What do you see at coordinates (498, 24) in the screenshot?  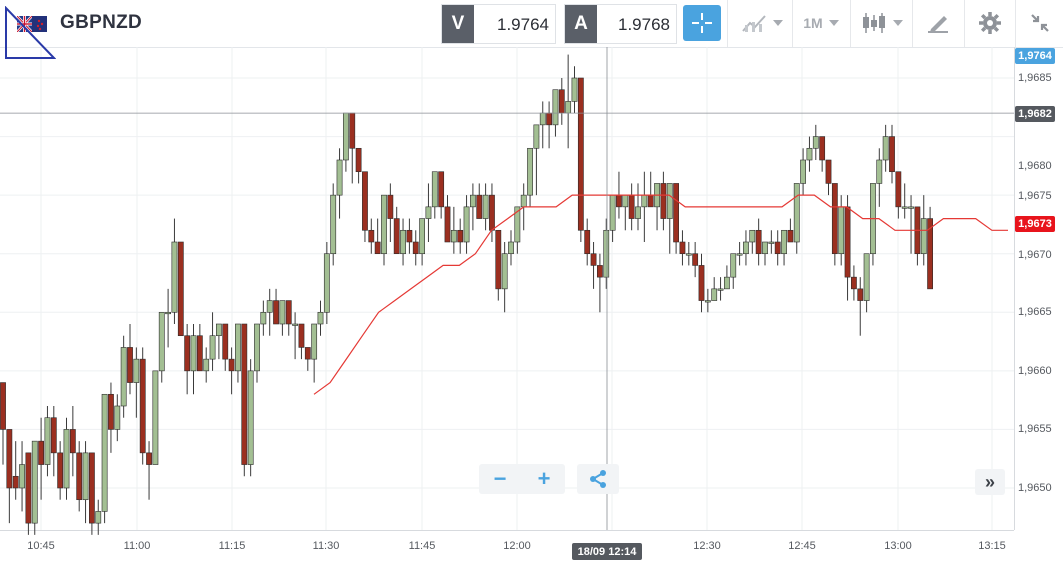 I see `bid-price-button: V 1.9764` at bounding box center [498, 24].